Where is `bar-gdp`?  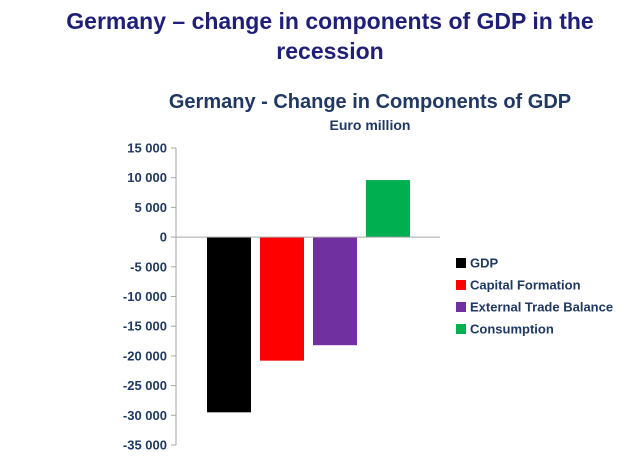 bar-gdp is located at coordinates (229, 325).